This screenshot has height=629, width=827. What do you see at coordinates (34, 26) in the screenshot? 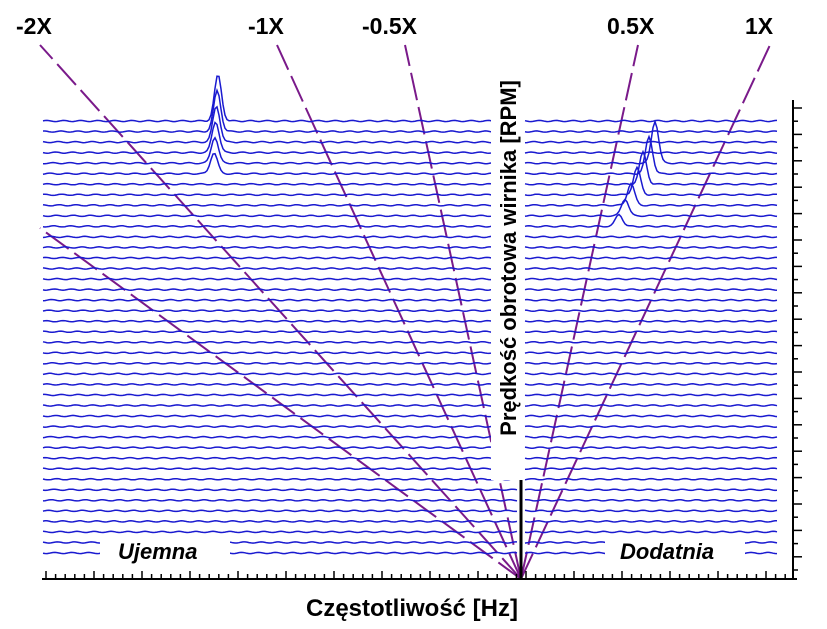
I see `order-label: -2X` at bounding box center [34, 26].